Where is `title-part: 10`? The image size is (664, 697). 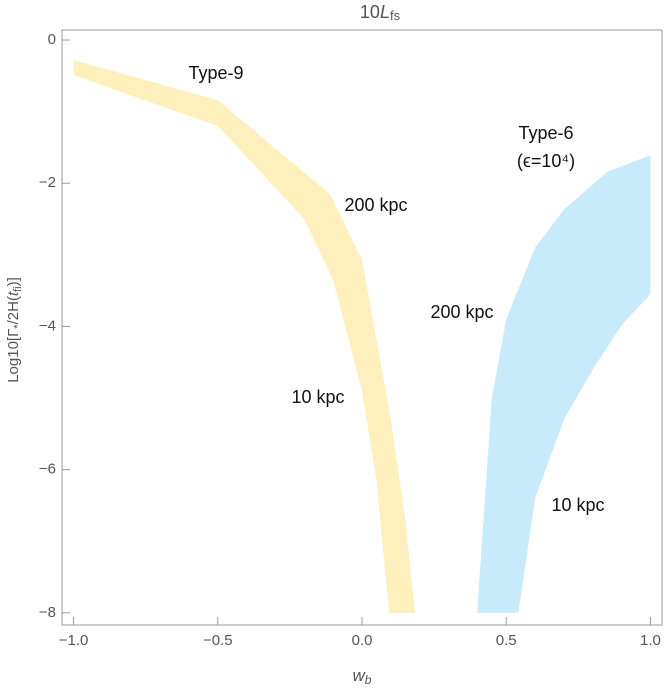
title-part: 10 is located at coordinates (370, 12).